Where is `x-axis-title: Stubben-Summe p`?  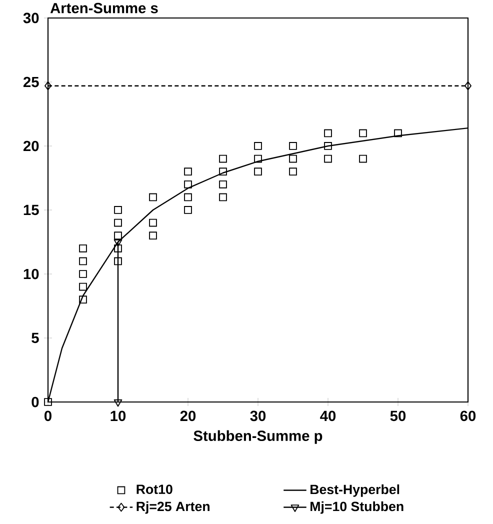 x-axis-title: Stubben-Summe p is located at coordinates (258, 437).